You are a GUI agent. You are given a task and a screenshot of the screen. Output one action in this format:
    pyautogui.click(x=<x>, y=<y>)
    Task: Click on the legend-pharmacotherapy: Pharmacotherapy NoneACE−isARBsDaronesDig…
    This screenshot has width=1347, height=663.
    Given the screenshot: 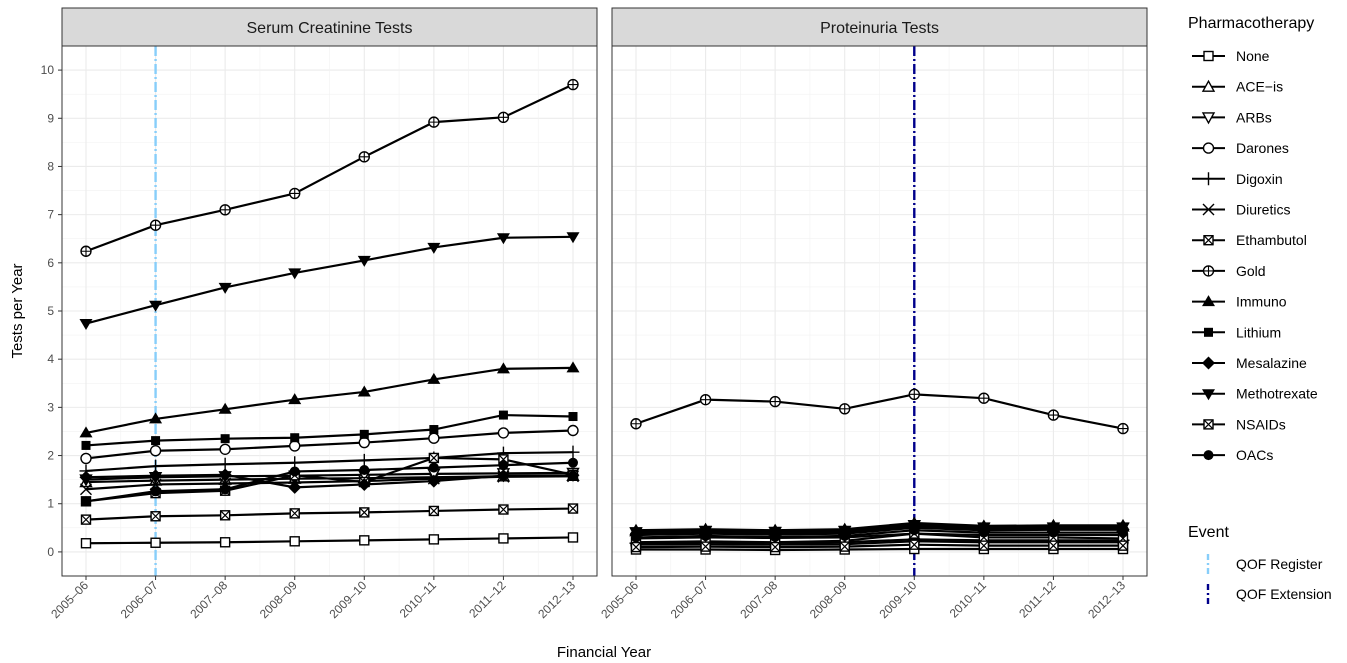 What is the action you would take?
    pyautogui.click(x=1253, y=239)
    